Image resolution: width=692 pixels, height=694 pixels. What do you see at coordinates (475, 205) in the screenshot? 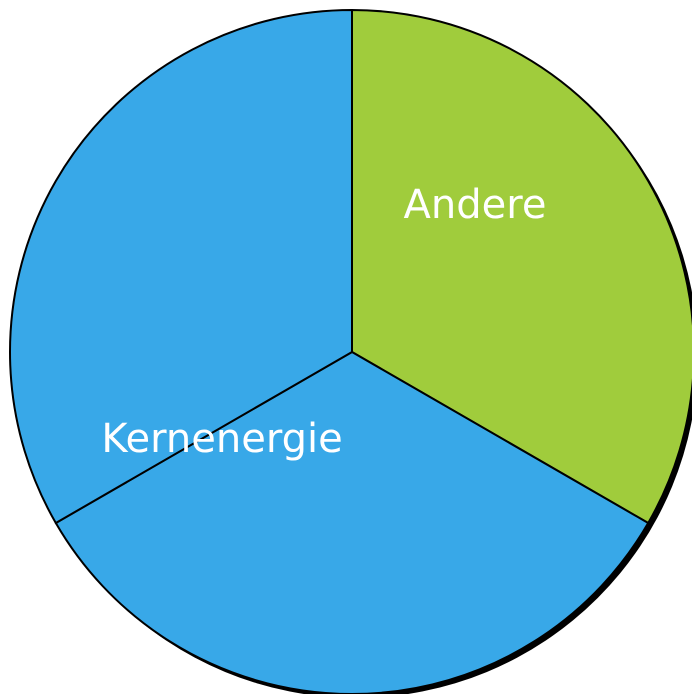
I see `slice-label: Andere` at bounding box center [475, 205].